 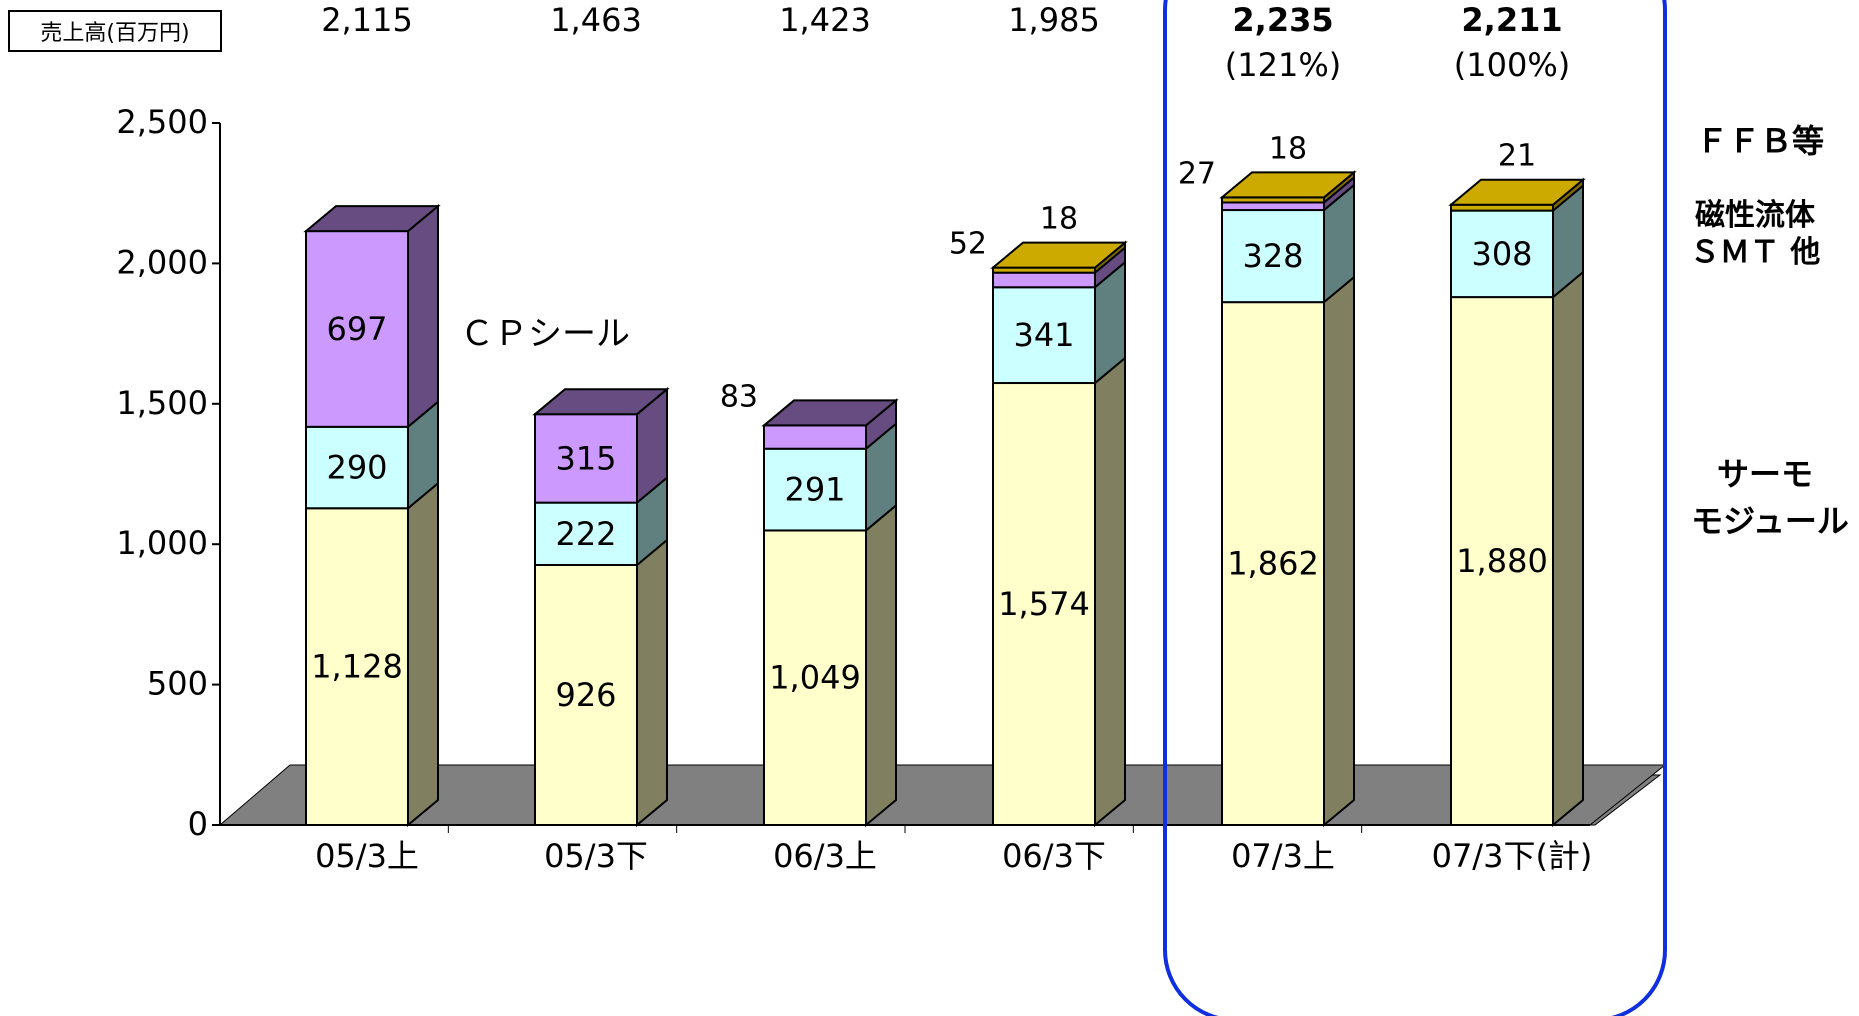 I want to click on x-tick-label: 05/3上, so click(x=367, y=856).